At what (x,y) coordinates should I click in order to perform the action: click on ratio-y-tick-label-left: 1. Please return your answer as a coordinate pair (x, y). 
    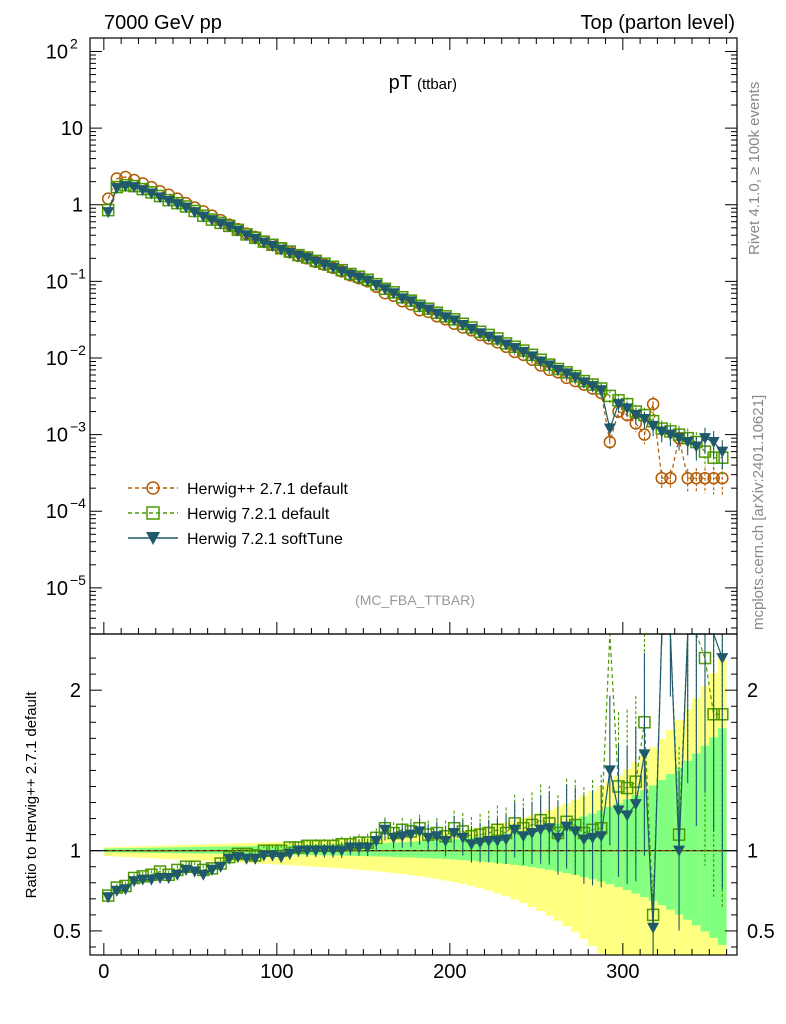
    Looking at the image, I should click on (75, 852).